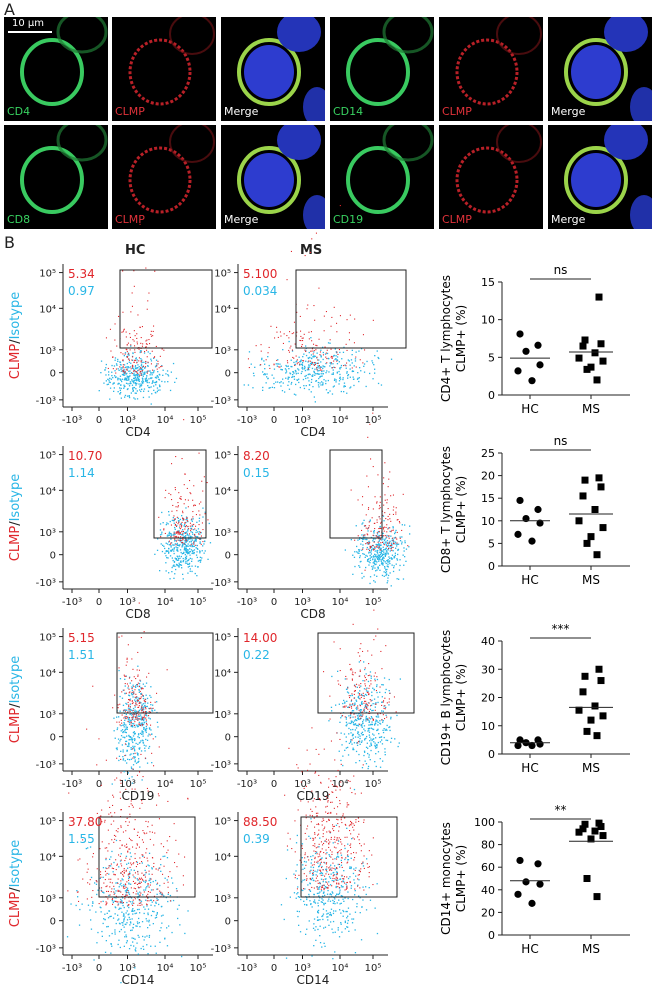  What do you see at coordinates (130, 111) in the screenshot?
I see `micrograph-label: CLMP` at bounding box center [130, 111].